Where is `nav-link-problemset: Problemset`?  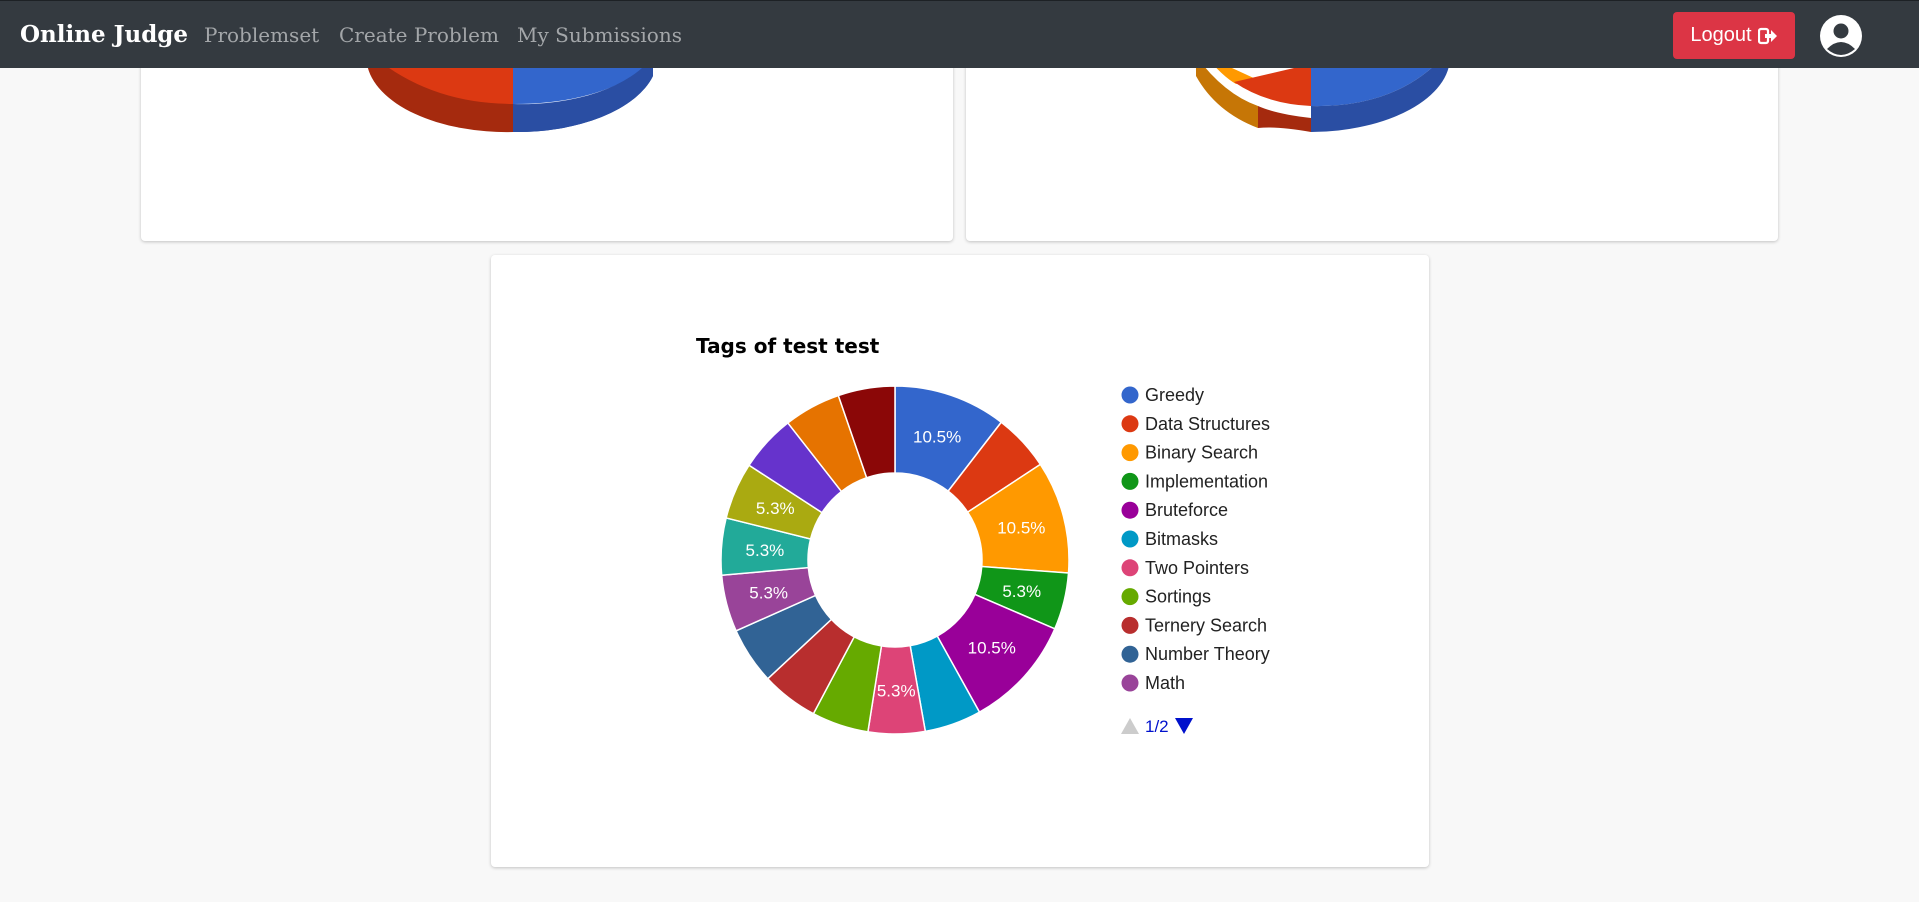 nav-link-problemset: Problemset is located at coordinates (262, 35).